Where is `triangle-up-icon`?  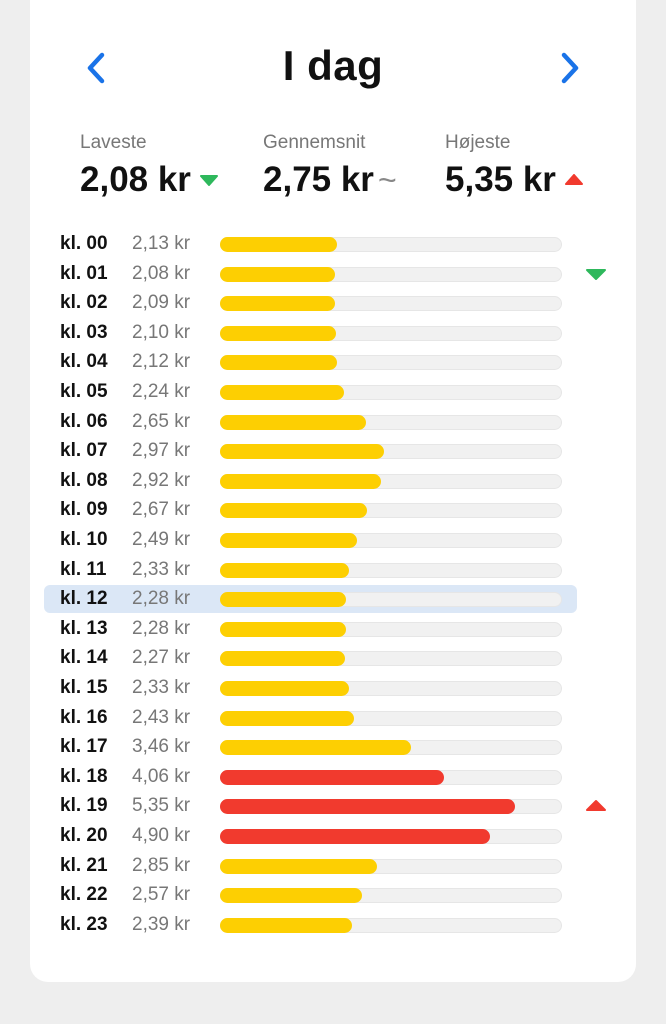 triangle-up-icon is located at coordinates (574, 180).